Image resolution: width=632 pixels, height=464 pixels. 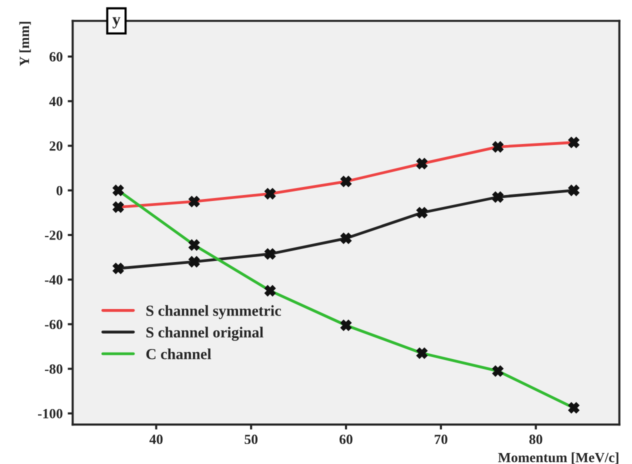 What do you see at coordinates (59, 191) in the screenshot?
I see `y-tick-label: 0` at bounding box center [59, 191].